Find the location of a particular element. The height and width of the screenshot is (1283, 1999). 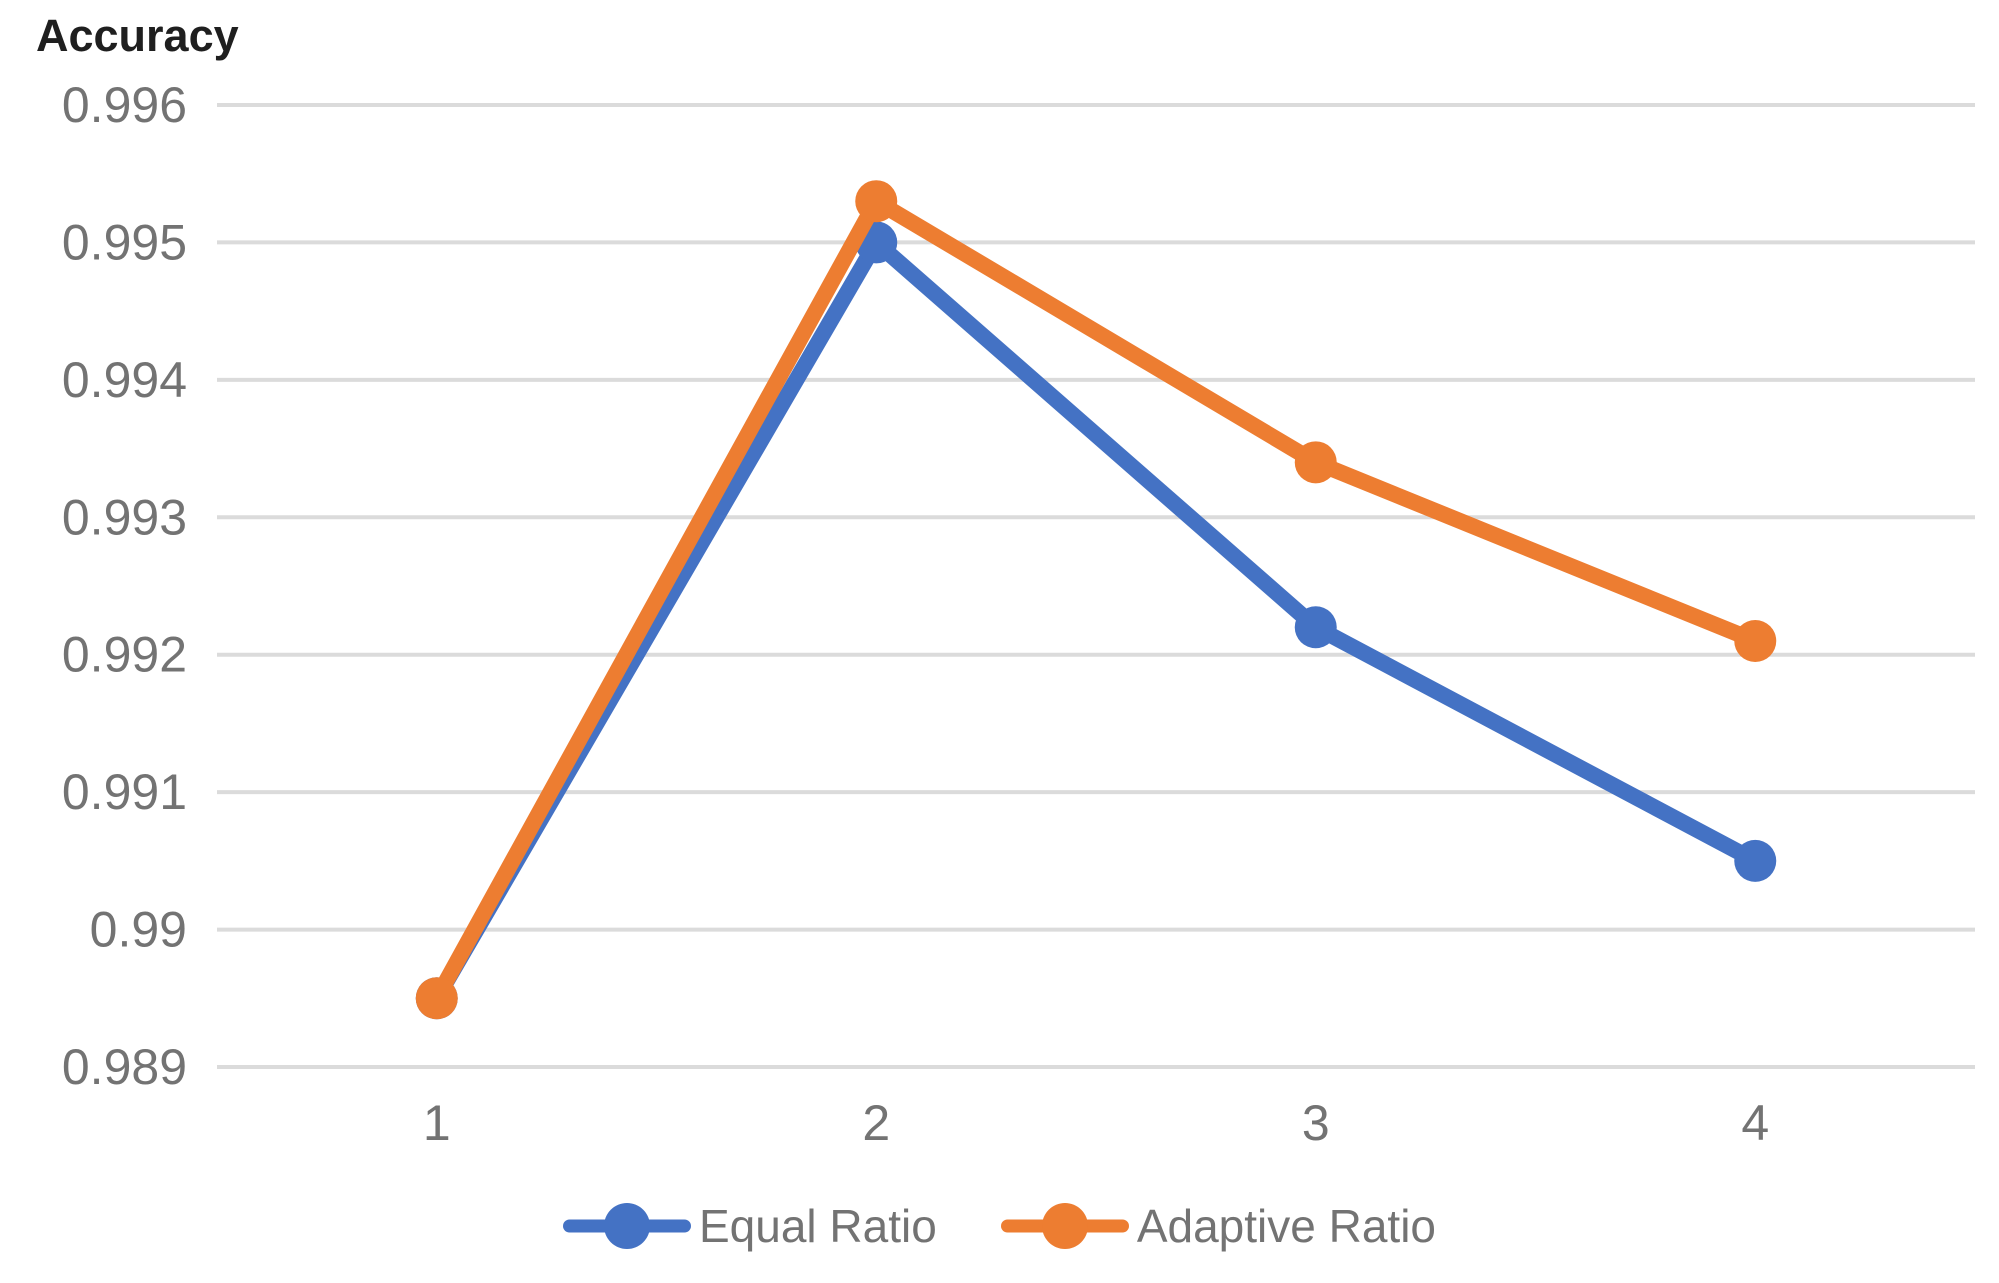

y-tick-label: 0.99 is located at coordinates (138, 930).